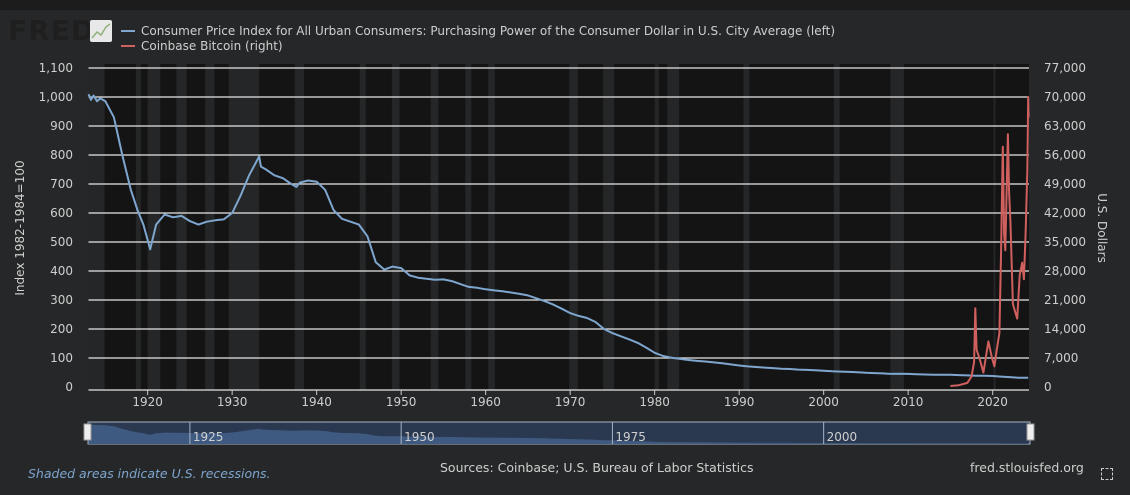 The height and width of the screenshot is (495, 1130). What do you see at coordinates (61, 184) in the screenshot?
I see `y-tick-left: 700` at bounding box center [61, 184].